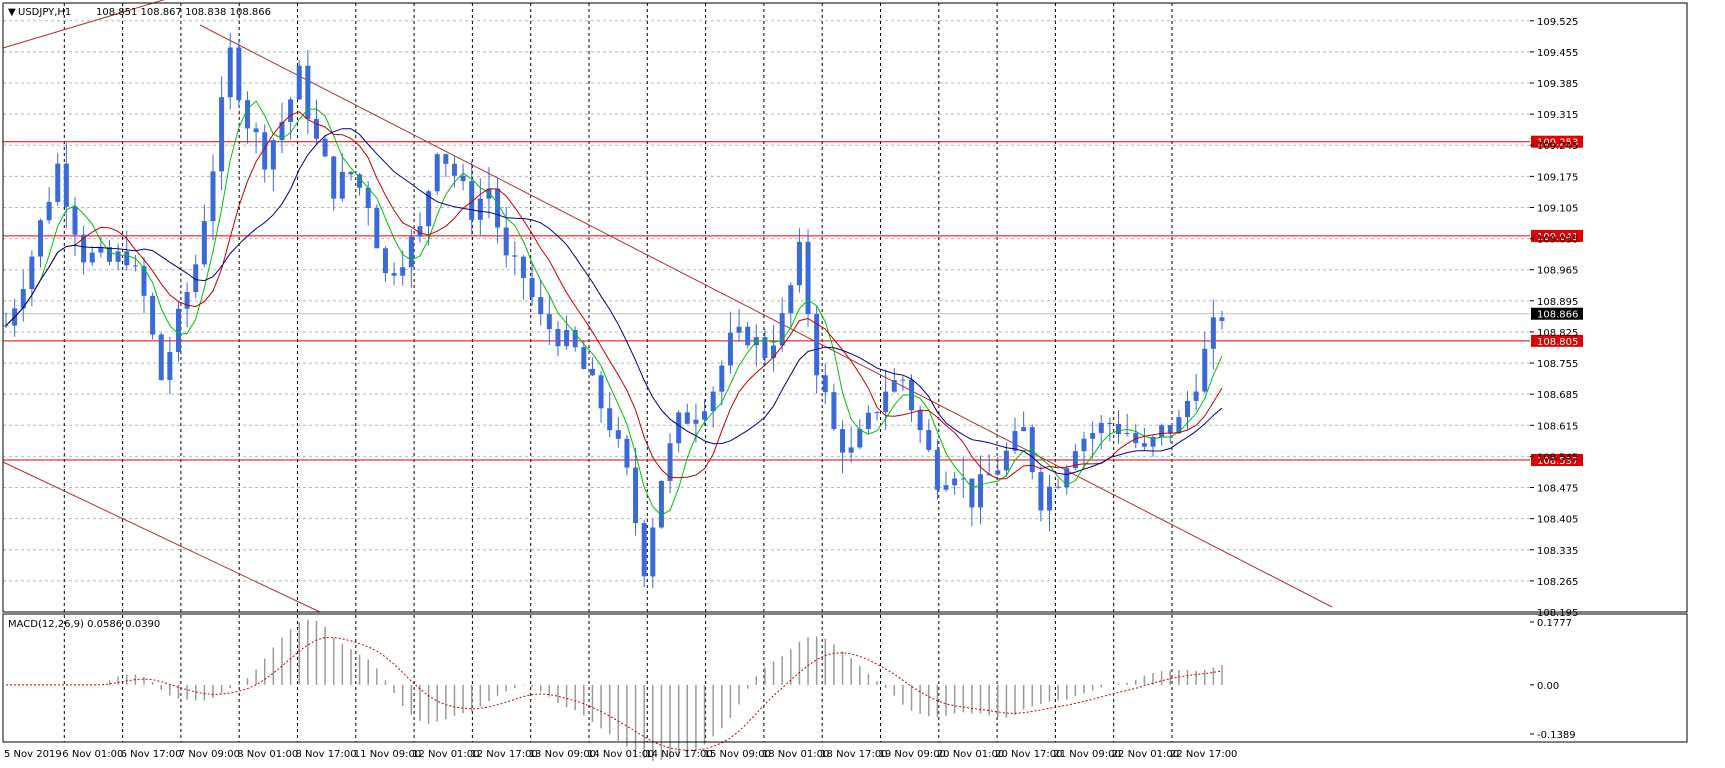  What do you see at coordinates (614, 690) in the screenshot?
I see `macd-histogram` at bounding box center [614, 690].